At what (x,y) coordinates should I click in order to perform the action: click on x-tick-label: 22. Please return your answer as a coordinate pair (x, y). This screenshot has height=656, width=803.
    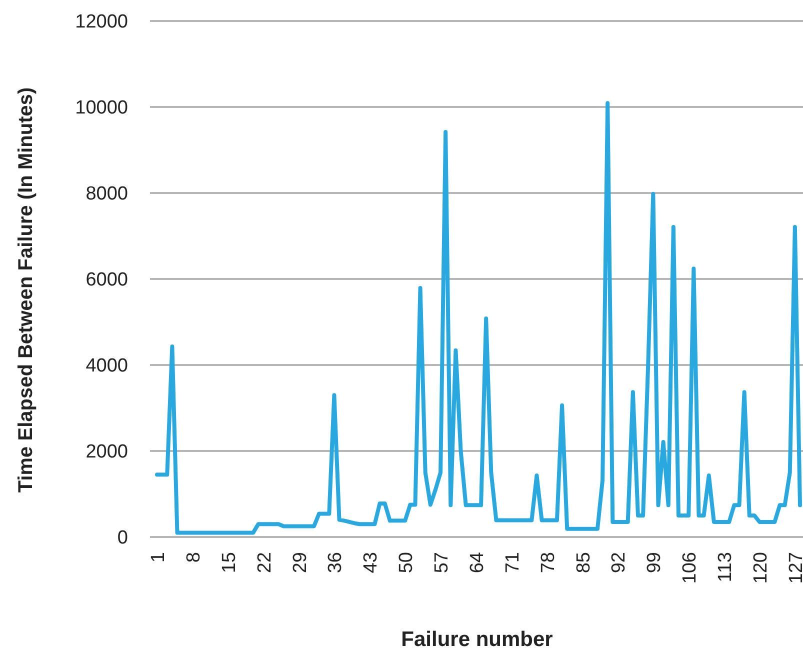
    Looking at the image, I should click on (265, 563).